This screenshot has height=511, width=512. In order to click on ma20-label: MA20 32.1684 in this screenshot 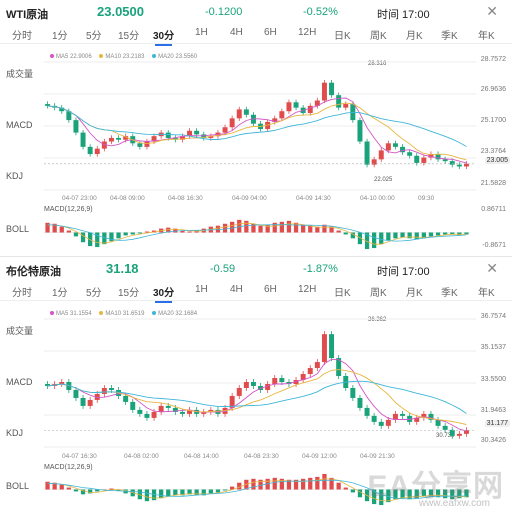, I will do `click(178, 314)`.